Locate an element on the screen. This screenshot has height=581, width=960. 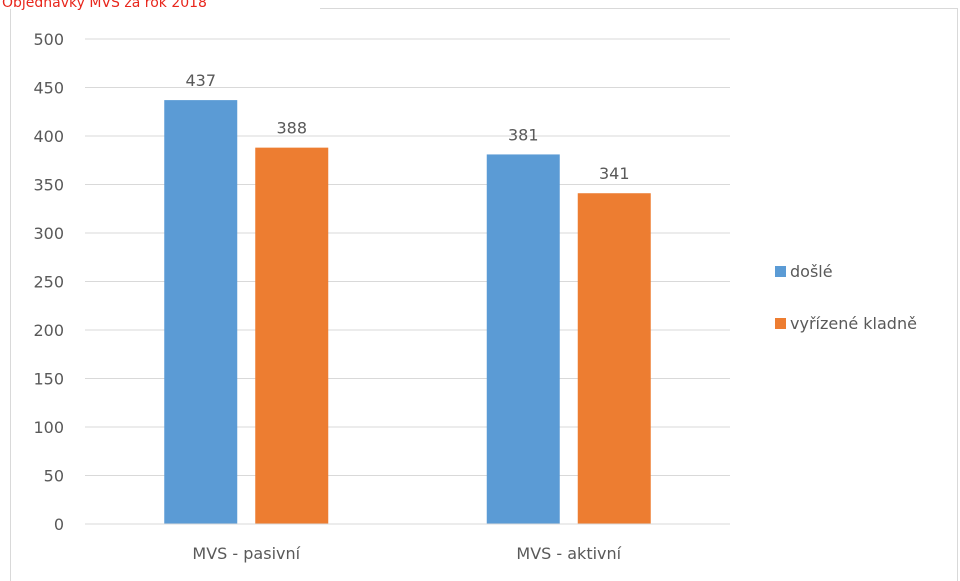
y-tick-label: 0 is located at coordinates (59, 524).